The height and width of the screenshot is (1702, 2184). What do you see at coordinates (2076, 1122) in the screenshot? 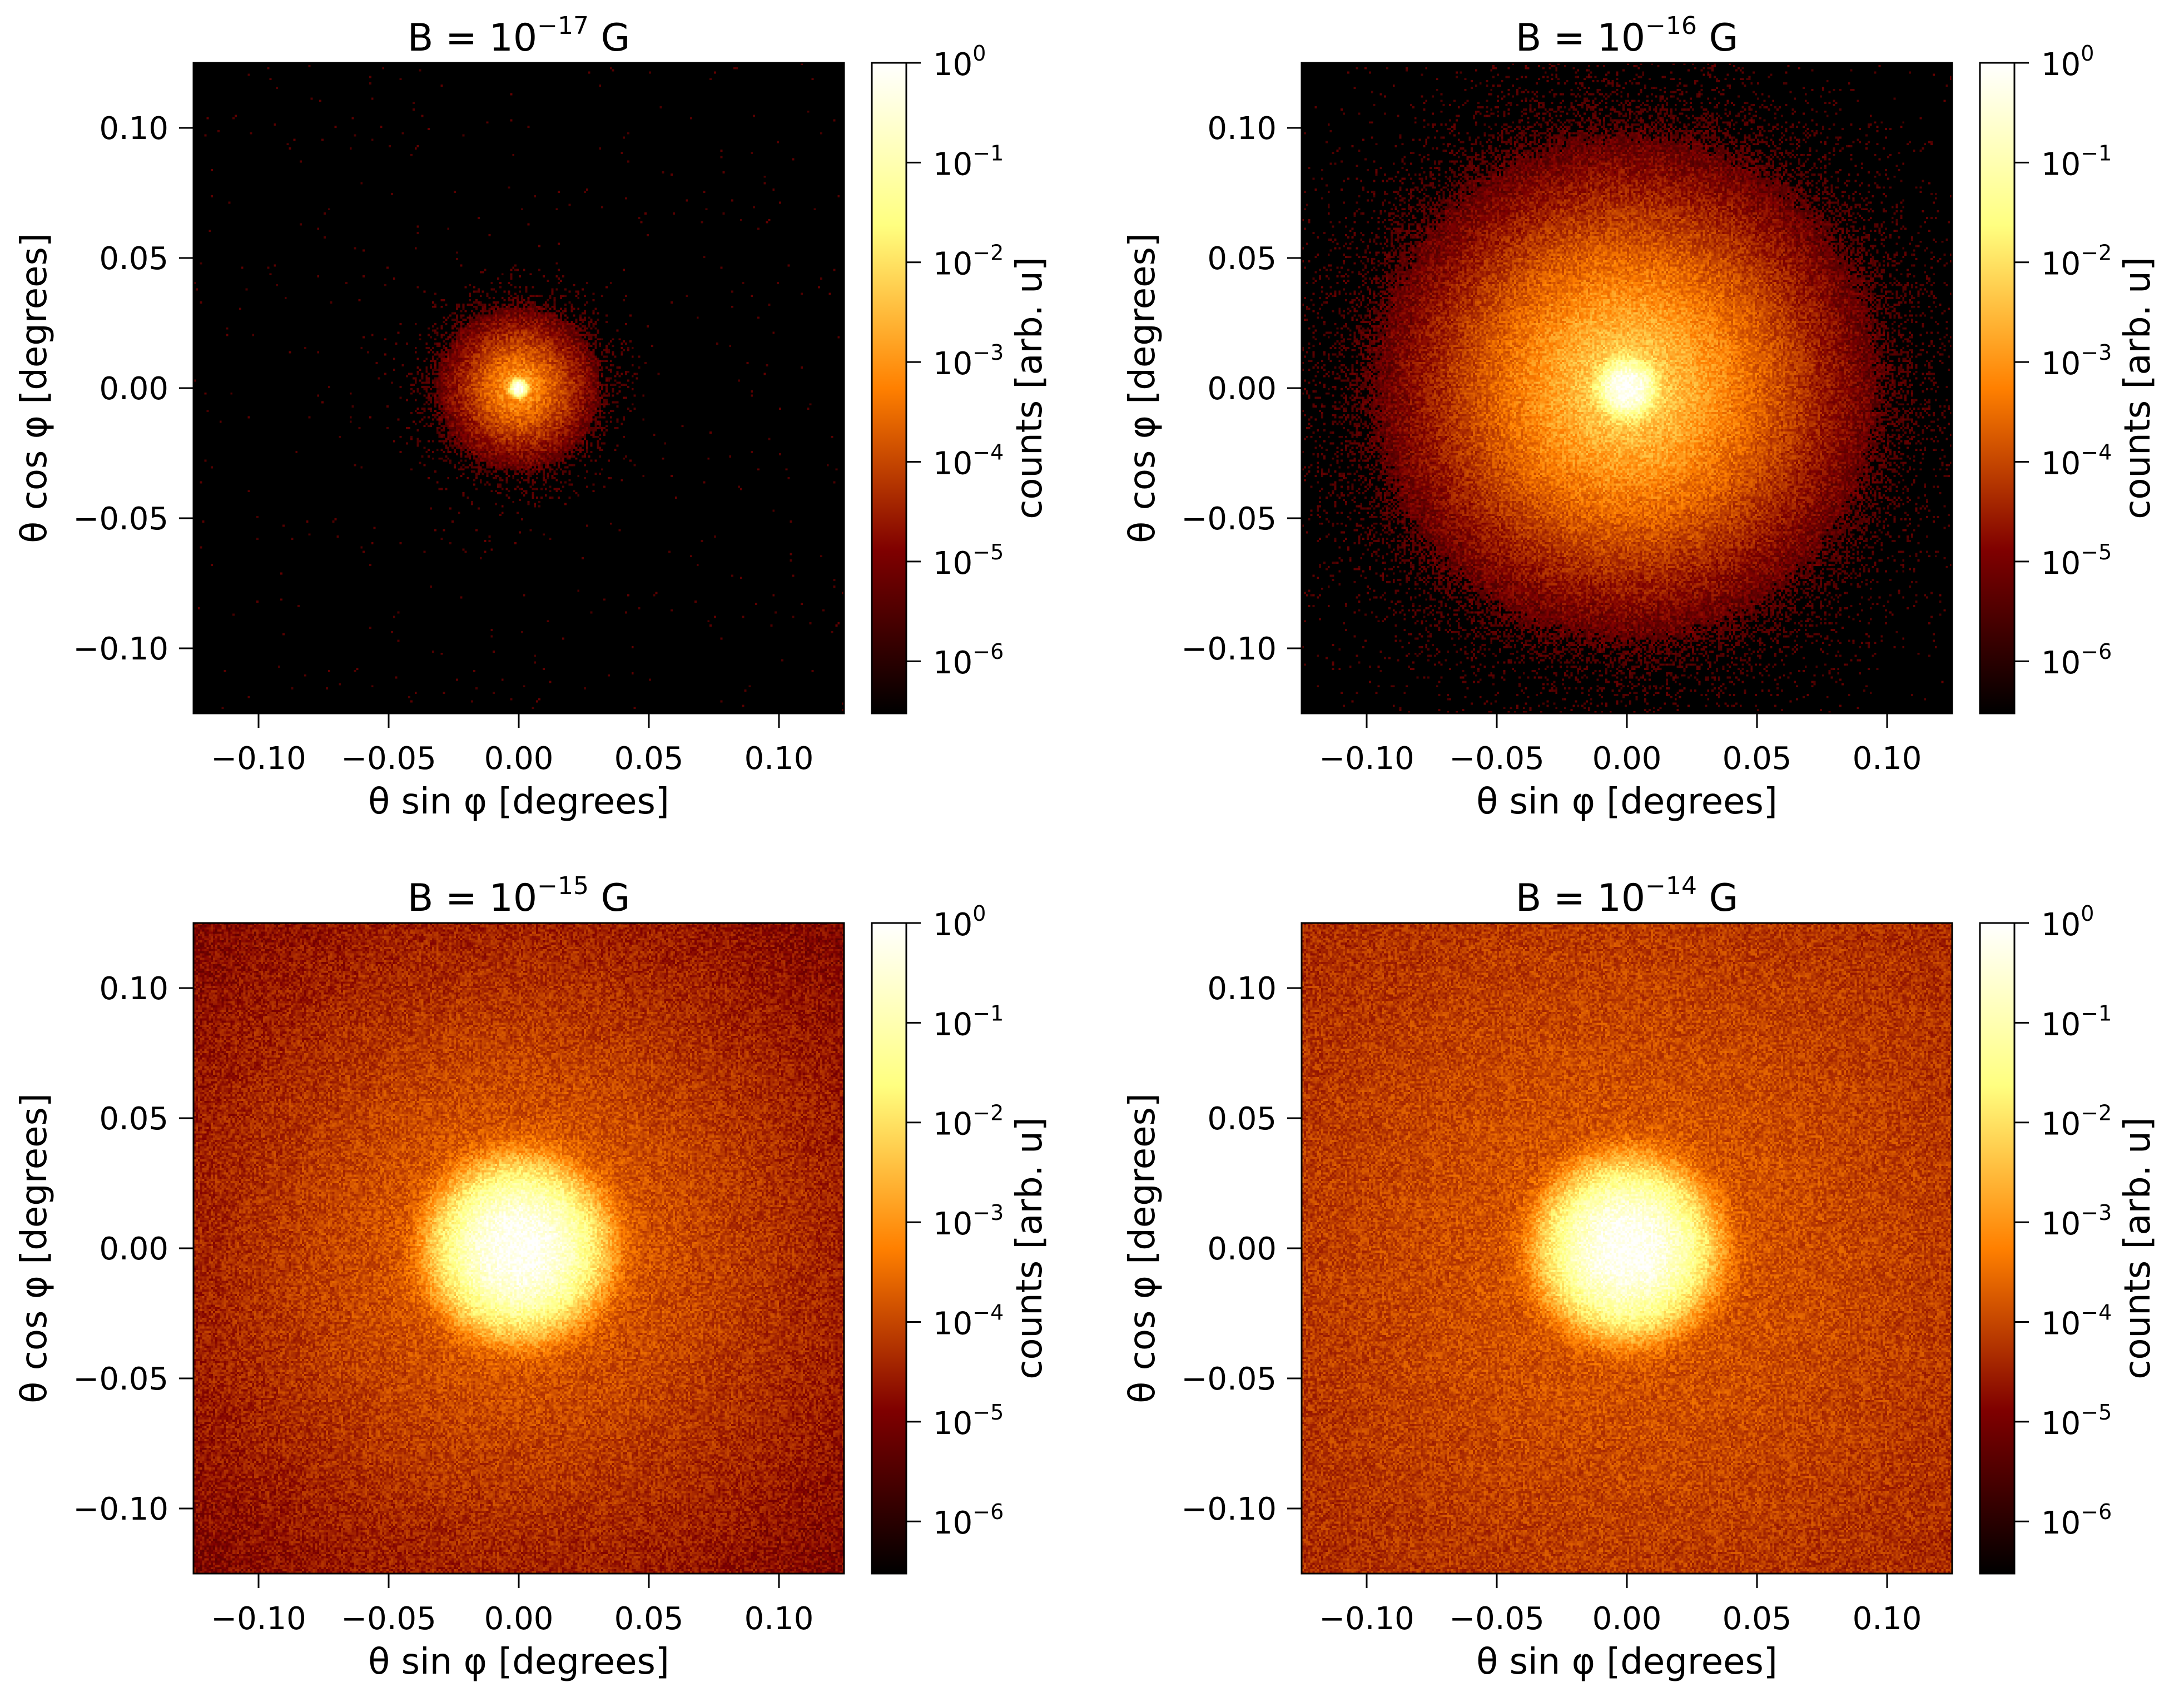
I see `panel-4-colorbar-tick-label: 10⁻²` at bounding box center [2076, 1122].